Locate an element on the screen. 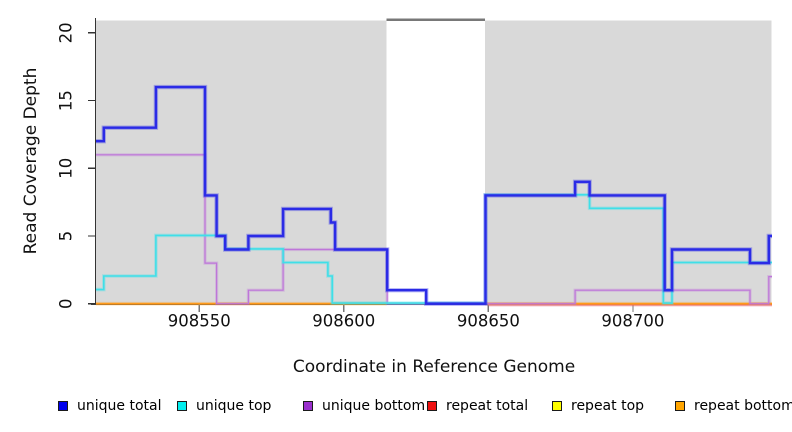 Image resolution: width=792 pixels, height=432 pixels. y-tick-label: 15 is located at coordinates (66, 100).